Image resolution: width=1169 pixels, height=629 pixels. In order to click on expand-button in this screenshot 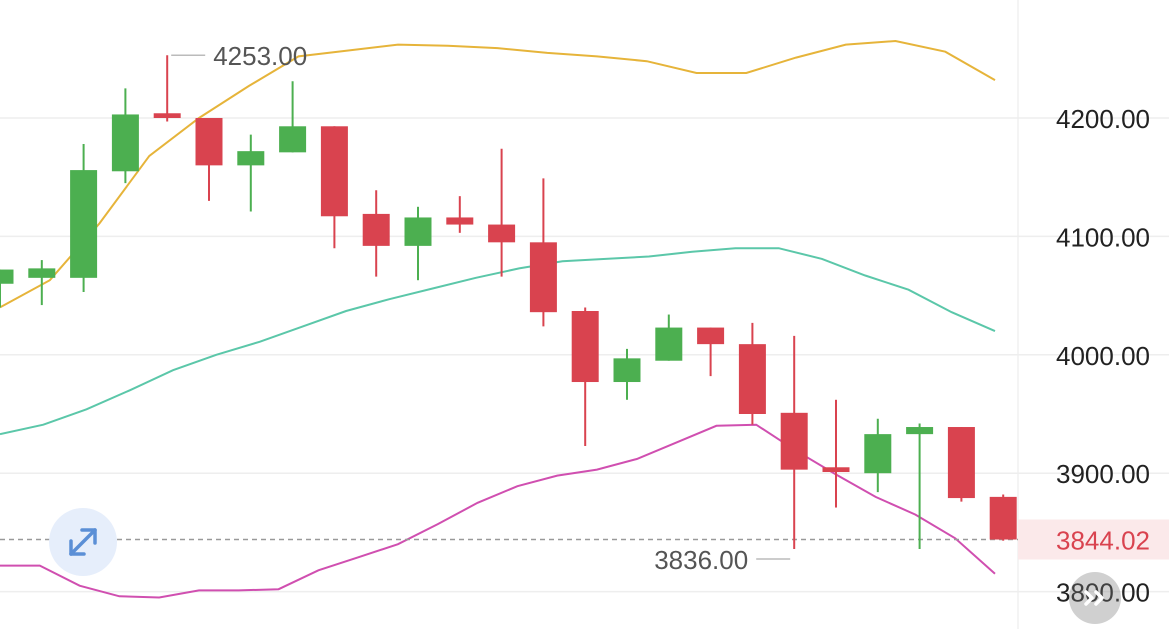, I will do `click(83, 542)`.